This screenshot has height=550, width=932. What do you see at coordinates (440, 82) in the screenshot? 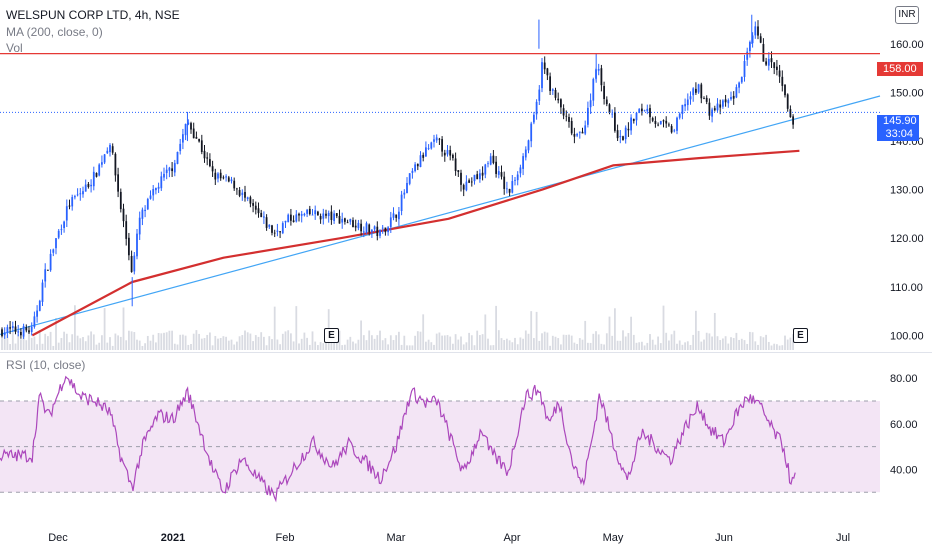
I see `resistance-line` at bounding box center [440, 82].